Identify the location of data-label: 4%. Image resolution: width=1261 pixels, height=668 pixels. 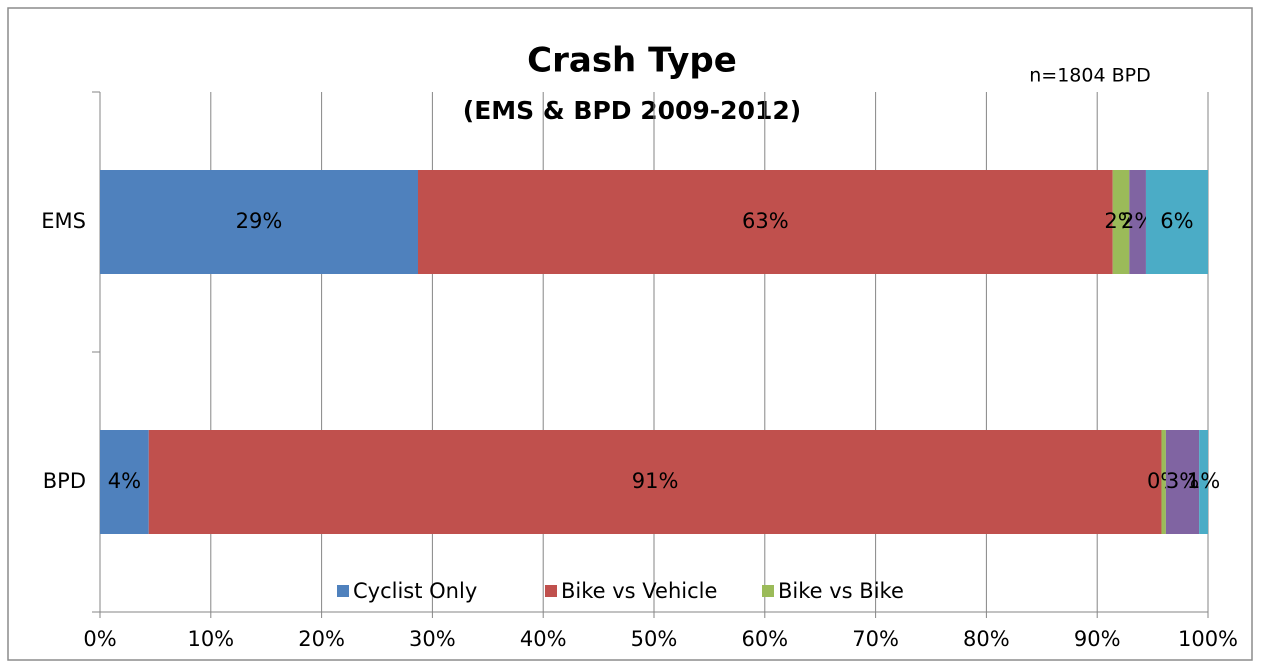
(124, 481).